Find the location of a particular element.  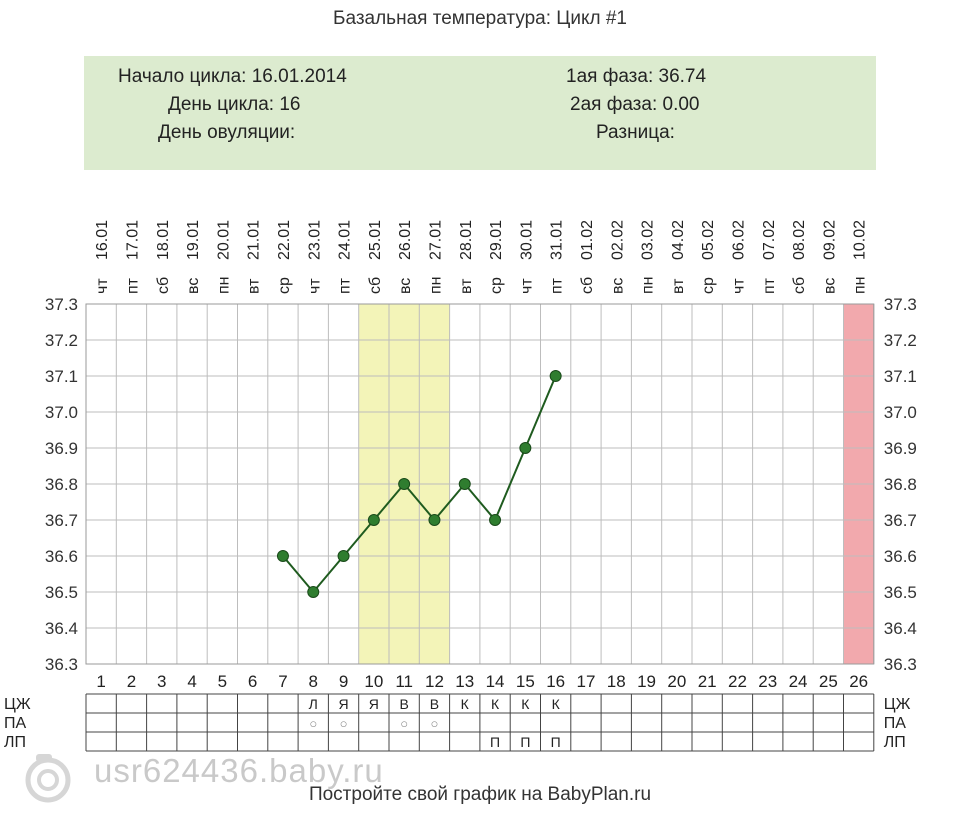

day-number-label: 18 is located at coordinates (616, 681).